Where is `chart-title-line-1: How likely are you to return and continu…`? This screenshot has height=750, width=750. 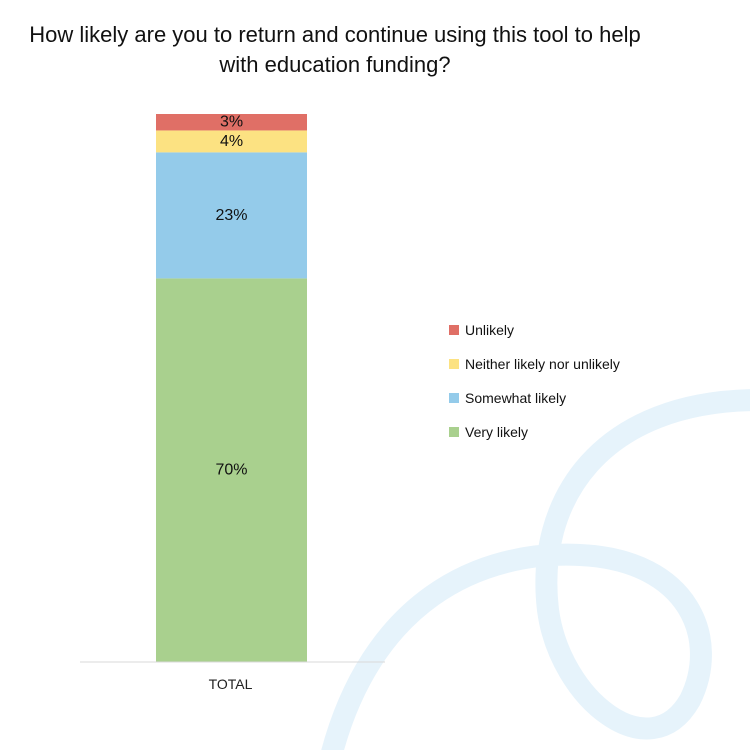
chart-title-line-1: How likely are you to return and continu… is located at coordinates (335, 34).